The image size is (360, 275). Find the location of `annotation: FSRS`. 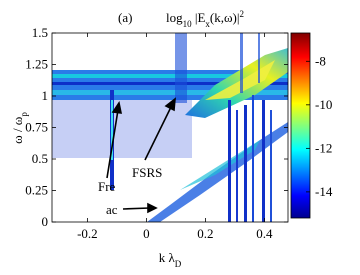

annotation: FSRS is located at coordinates (147, 172).